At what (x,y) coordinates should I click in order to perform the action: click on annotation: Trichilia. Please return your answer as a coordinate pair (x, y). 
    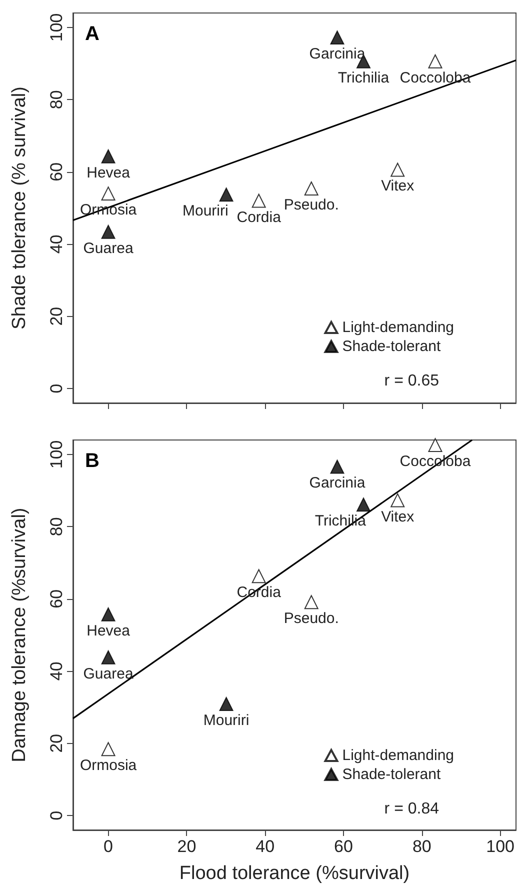
    Looking at the image, I should click on (364, 77).